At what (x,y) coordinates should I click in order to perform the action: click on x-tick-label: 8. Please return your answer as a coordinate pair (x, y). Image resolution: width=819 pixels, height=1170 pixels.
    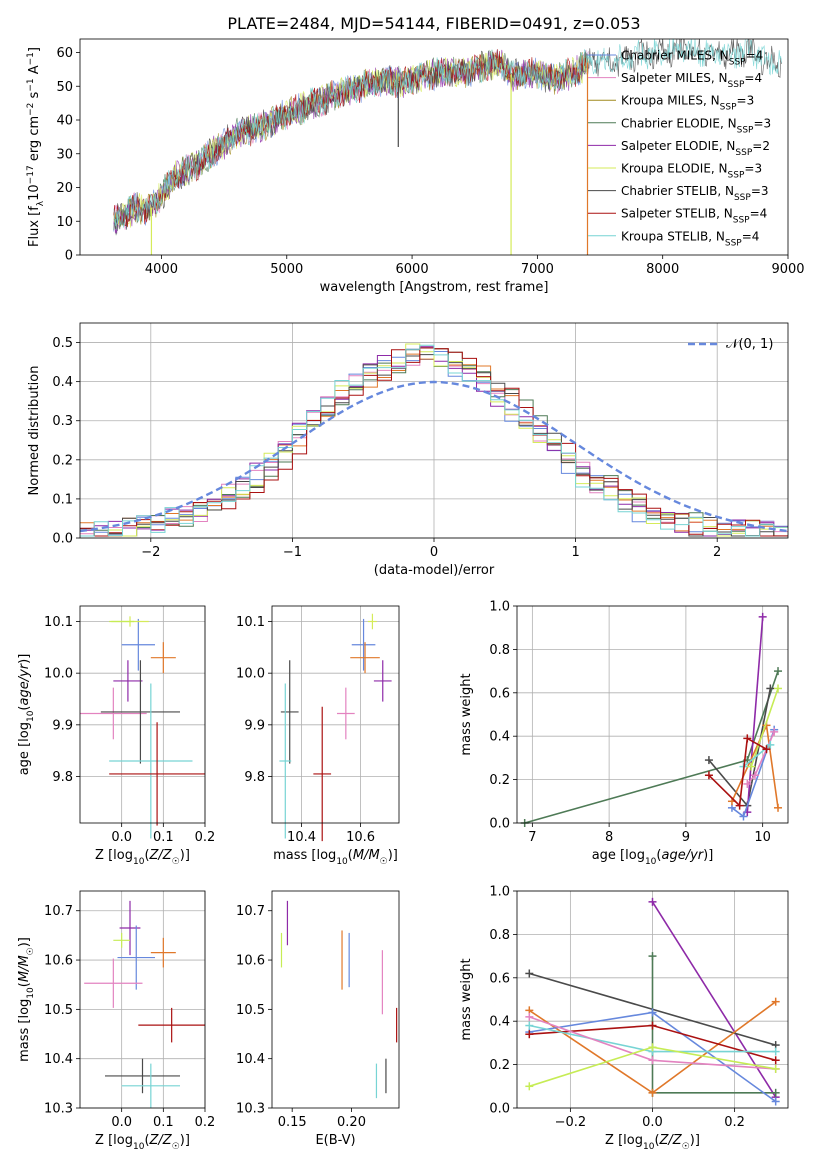
    Looking at the image, I should click on (609, 837).